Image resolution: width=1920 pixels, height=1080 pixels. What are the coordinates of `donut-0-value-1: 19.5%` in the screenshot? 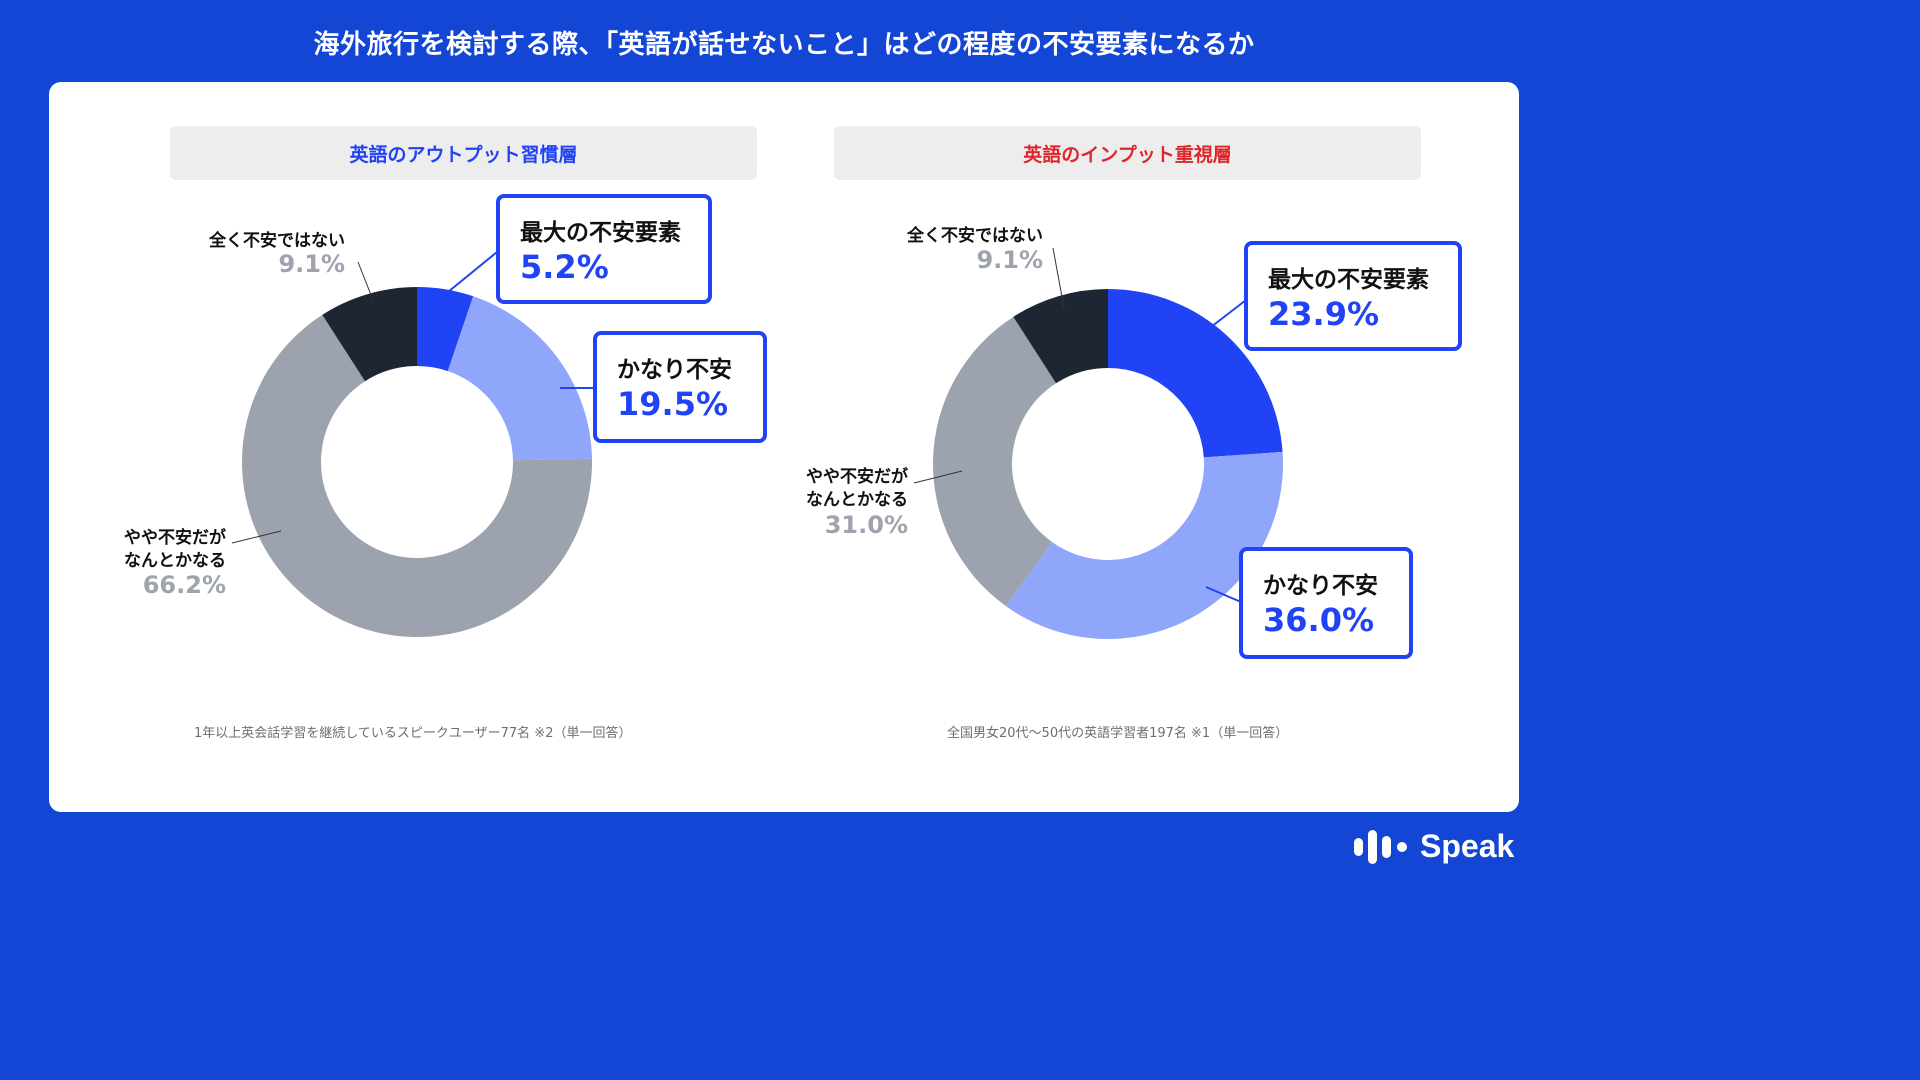 It's located at (672, 404).